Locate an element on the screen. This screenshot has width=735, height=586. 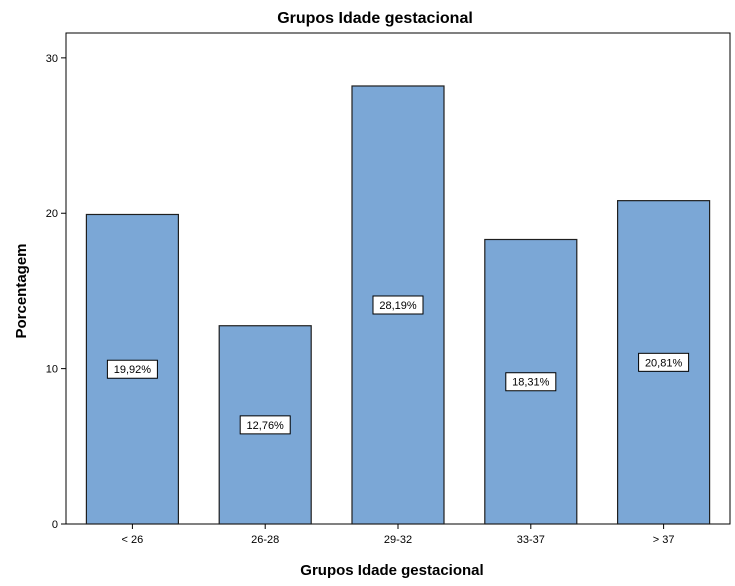
x-tick-label: 29-32 is located at coordinates (398, 540).